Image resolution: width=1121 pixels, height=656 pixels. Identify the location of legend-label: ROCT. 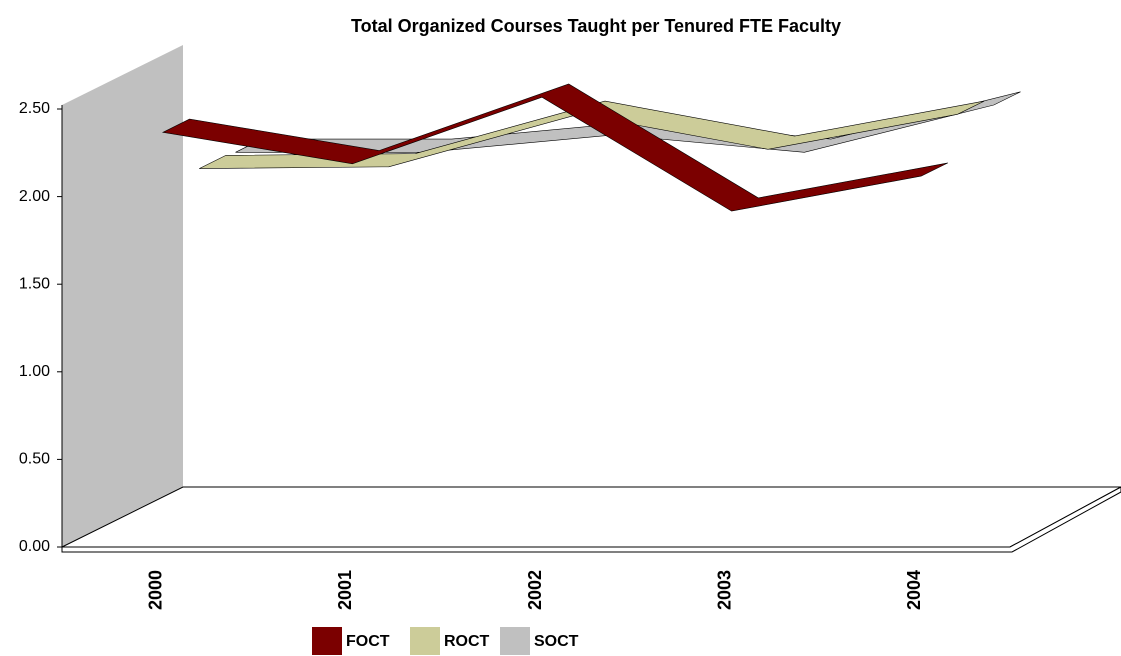
(467, 641).